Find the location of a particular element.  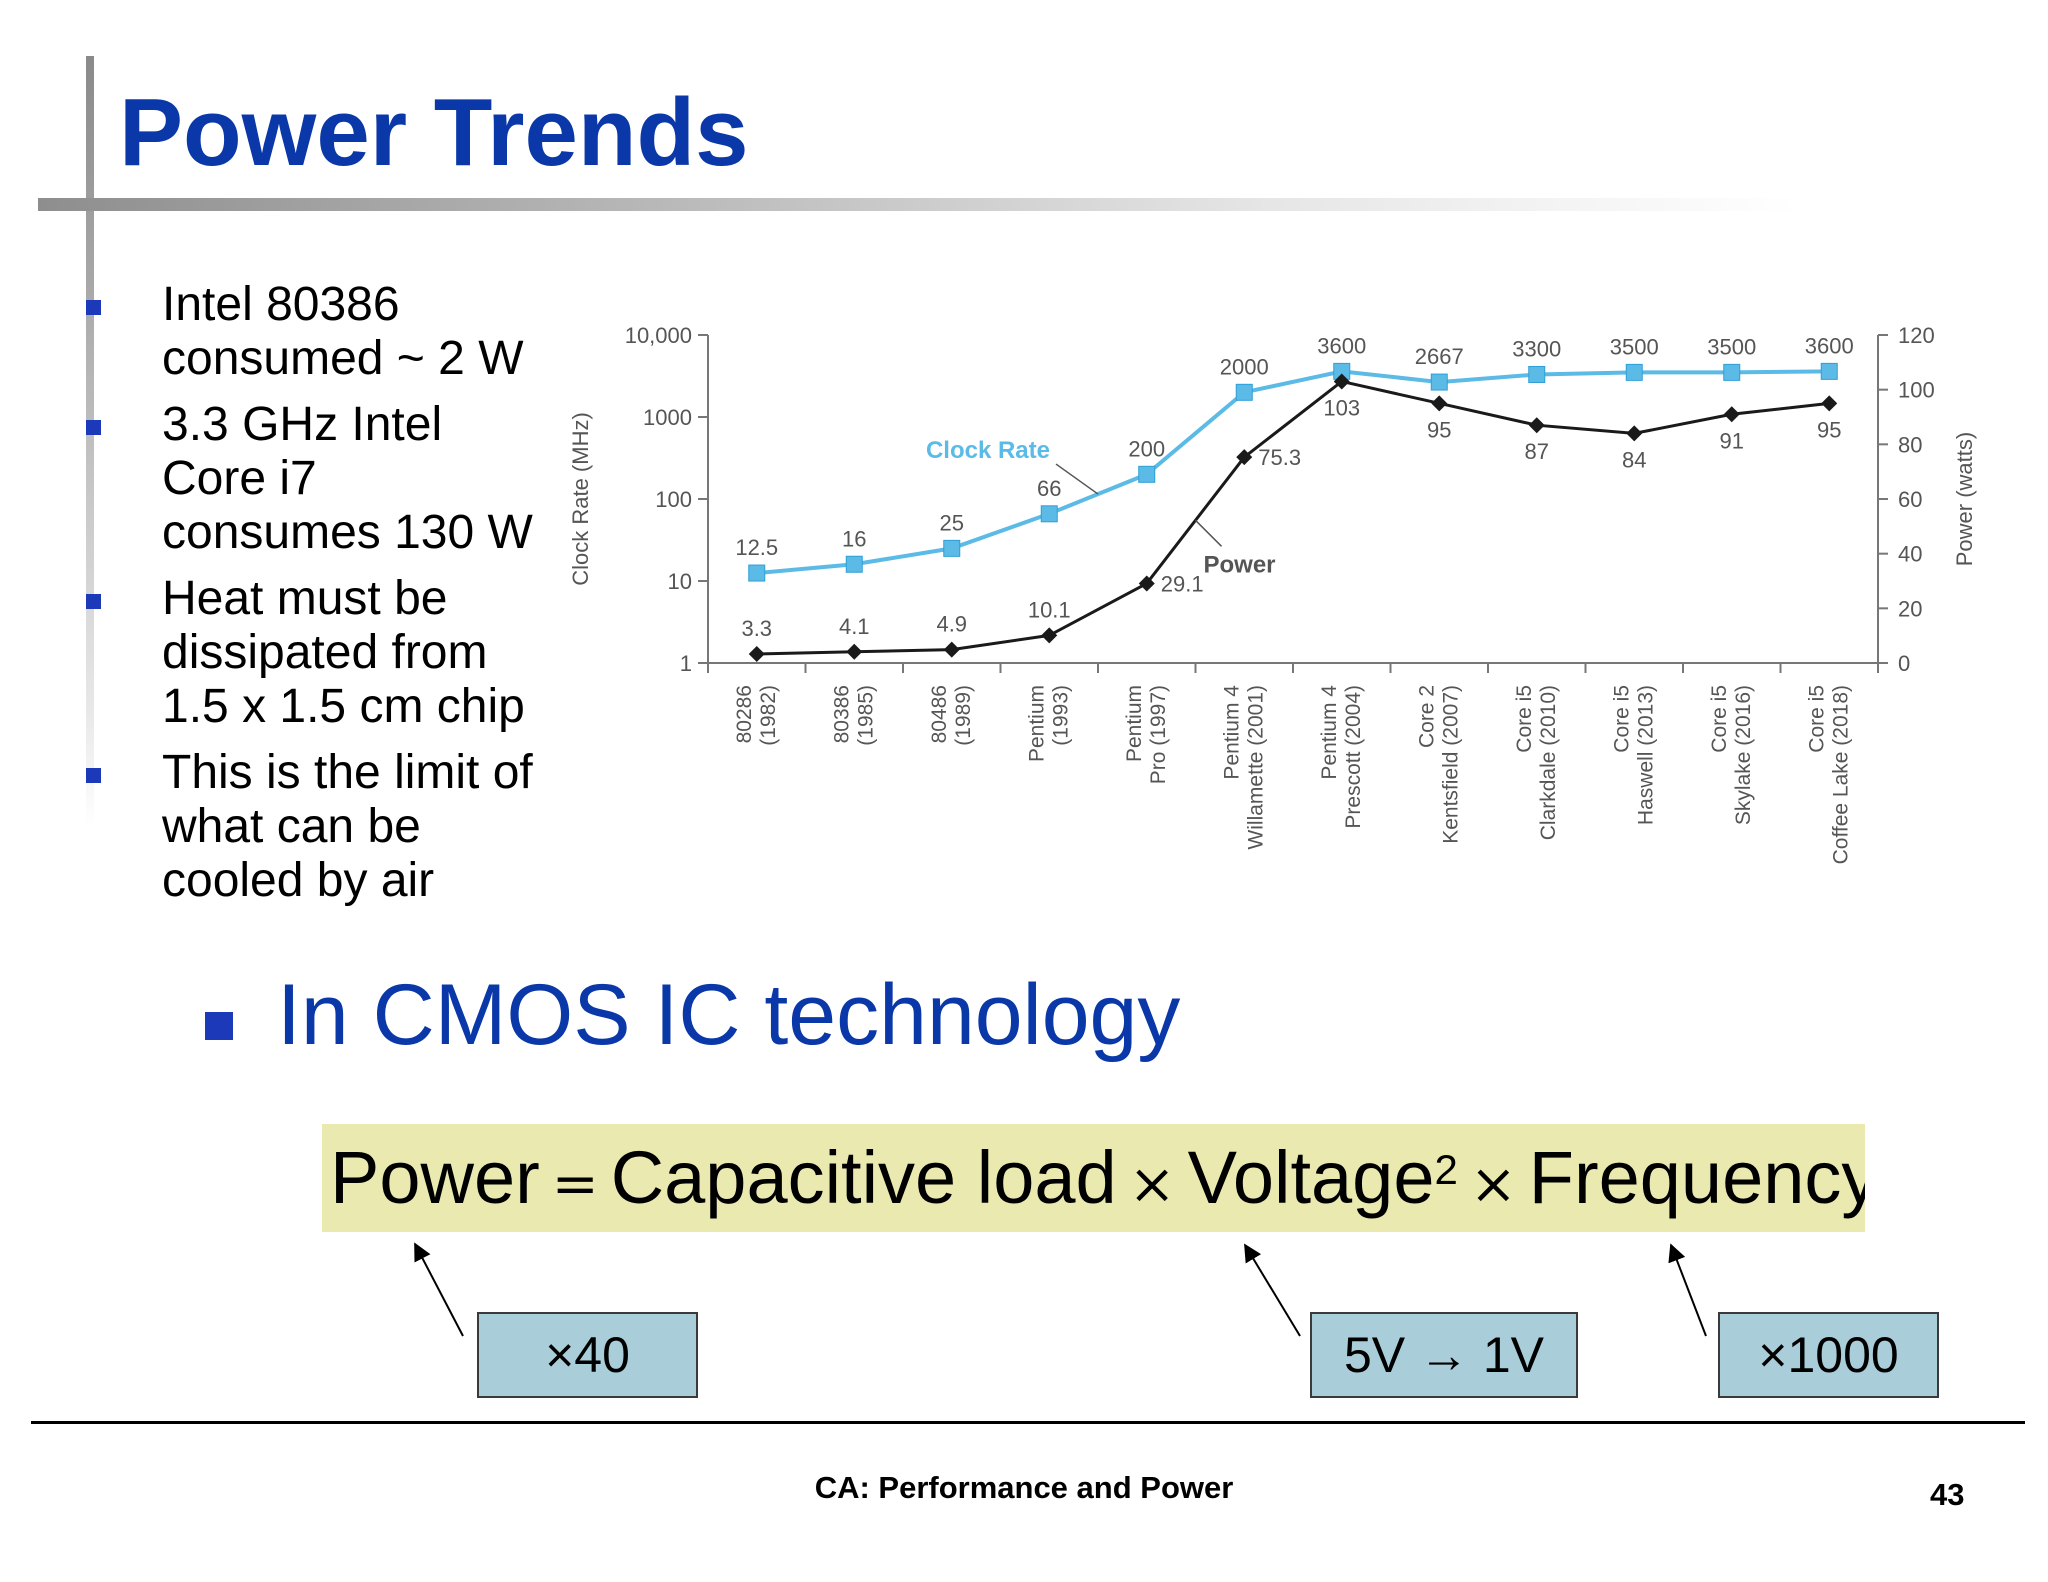

power-data-label: 87 is located at coordinates (1537, 451).